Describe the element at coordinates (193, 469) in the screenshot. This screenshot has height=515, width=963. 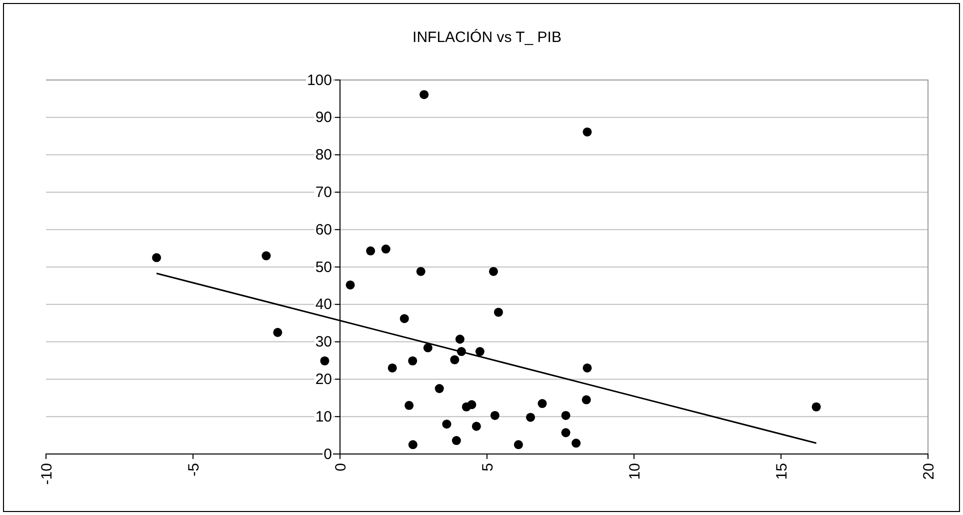
I see `x-tick-label: -5` at that location.